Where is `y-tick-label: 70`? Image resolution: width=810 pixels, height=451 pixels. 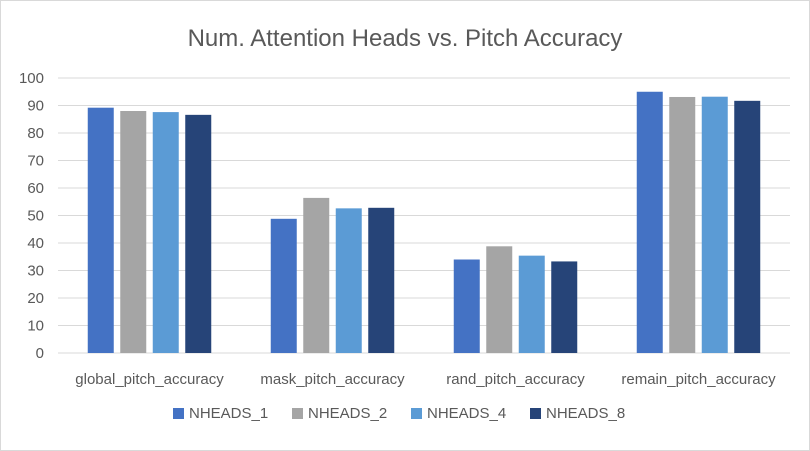 y-tick-label: 70 is located at coordinates (35, 161).